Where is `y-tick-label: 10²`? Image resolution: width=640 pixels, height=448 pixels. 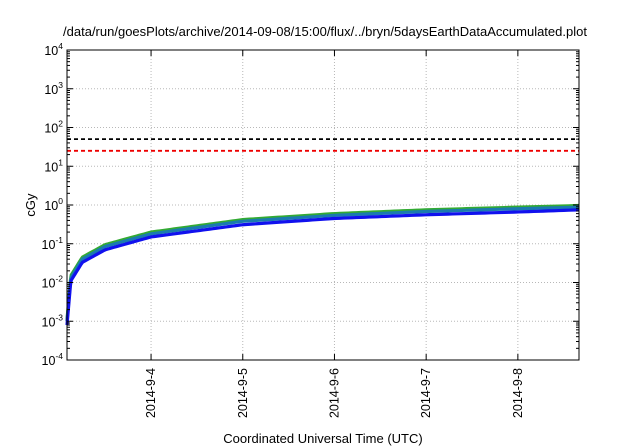
y-tick-label: 10² is located at coordinates (53, 127).